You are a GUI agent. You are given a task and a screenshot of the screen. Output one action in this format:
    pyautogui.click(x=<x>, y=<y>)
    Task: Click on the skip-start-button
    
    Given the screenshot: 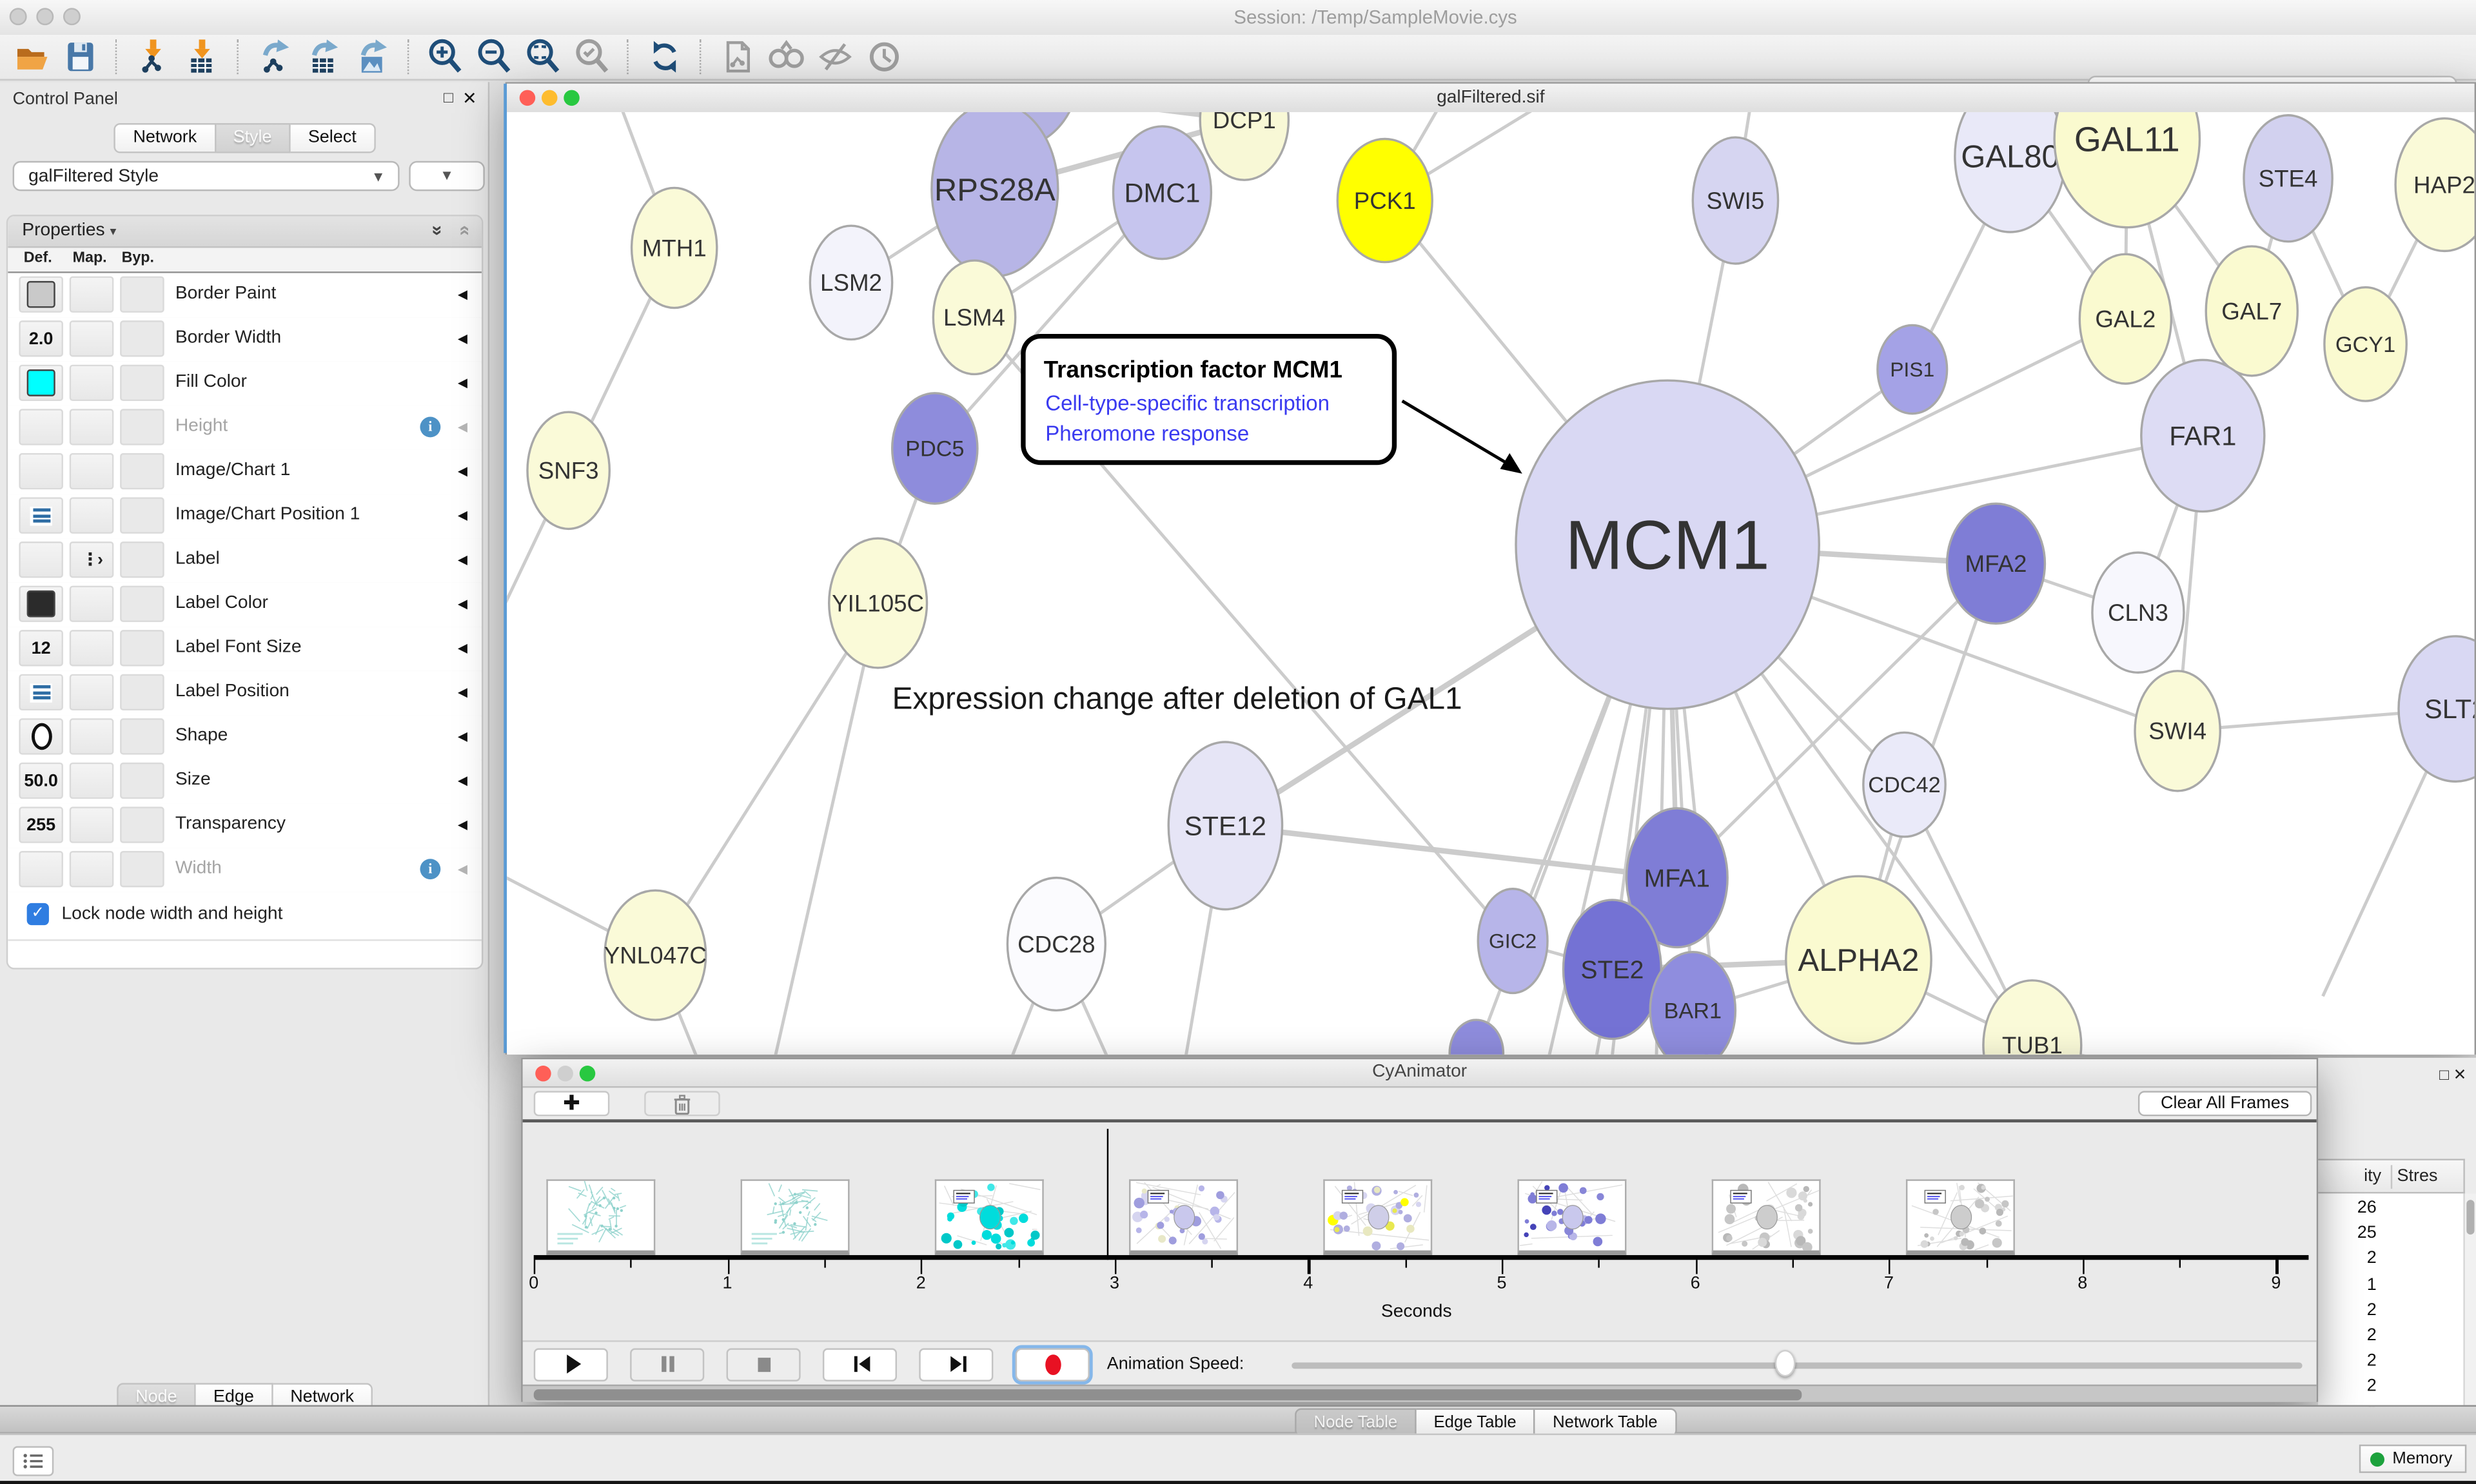 What is the action you would take?
    pyautogui.click(x=860, y=1364)
    